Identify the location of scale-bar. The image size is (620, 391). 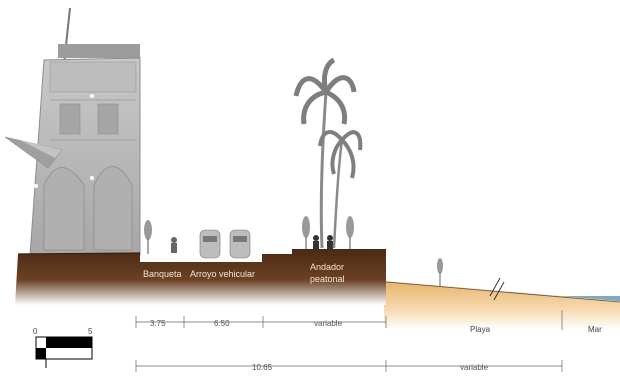
(64, 352).